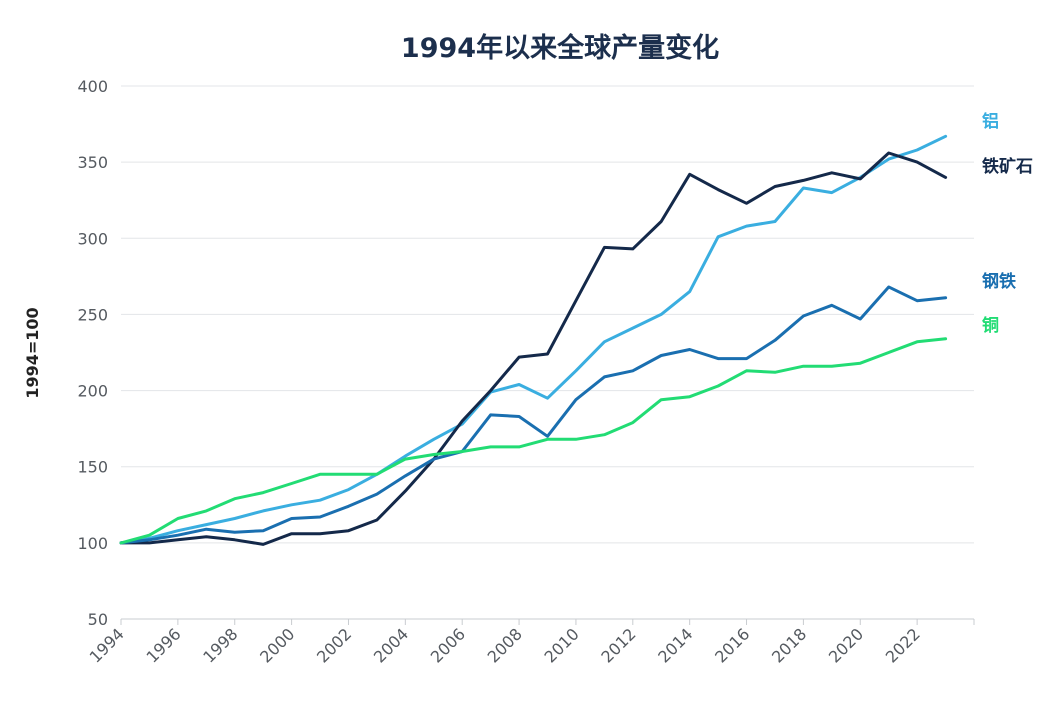 Image resolution: width=1060 pixels, height=701 pixels. Describe the element at coordinates (560, 48) in the screenshot. I see `chart-title: 1994年以来全球产量变化` at that location.